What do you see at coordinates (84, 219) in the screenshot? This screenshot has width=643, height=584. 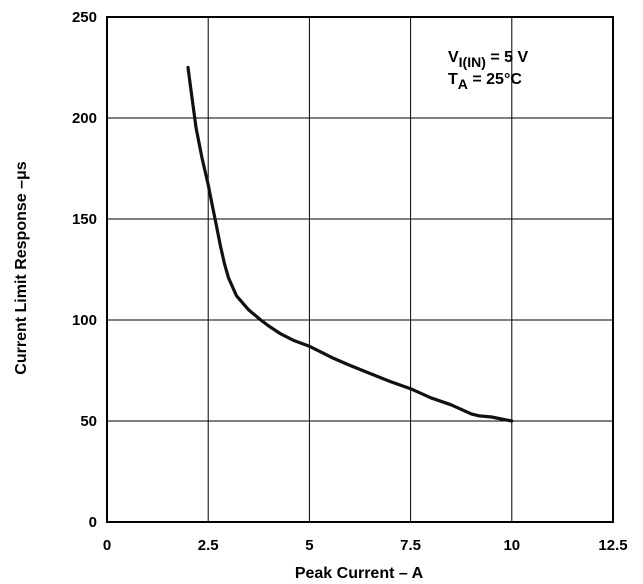 I see `y-tick-label: 150` at bounding box center [84, 219].